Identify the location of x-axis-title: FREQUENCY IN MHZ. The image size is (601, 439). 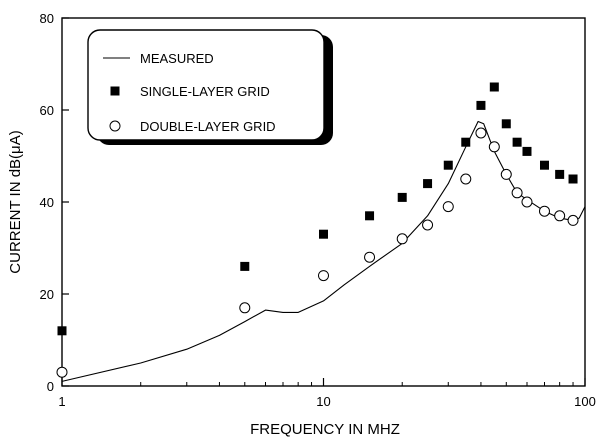
(325, 429).